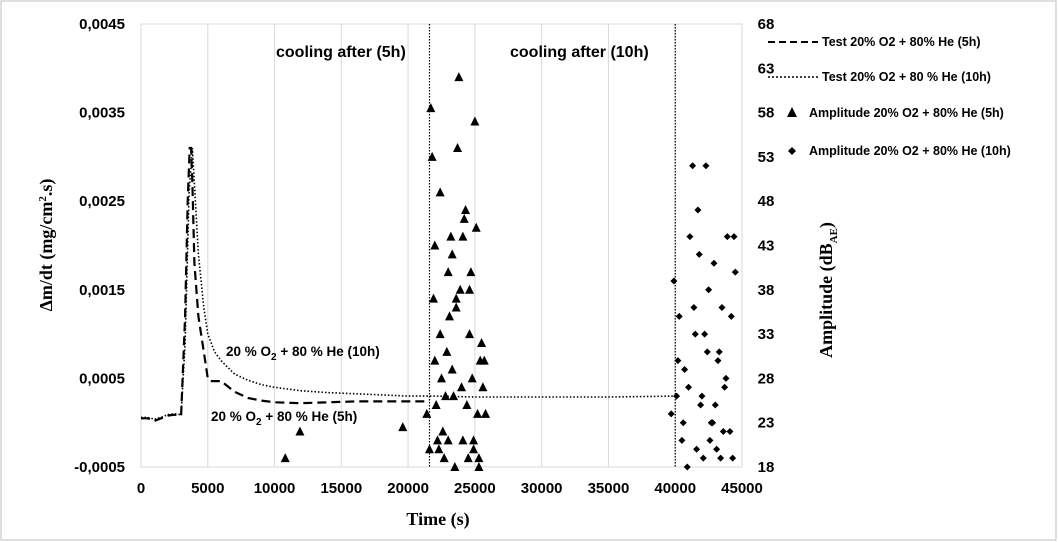 This screenshot has width=1058, height=542. Describe the element at coordinates (766, 24) in the screenshot. I see `y-right-tick-label: 68` at that location.